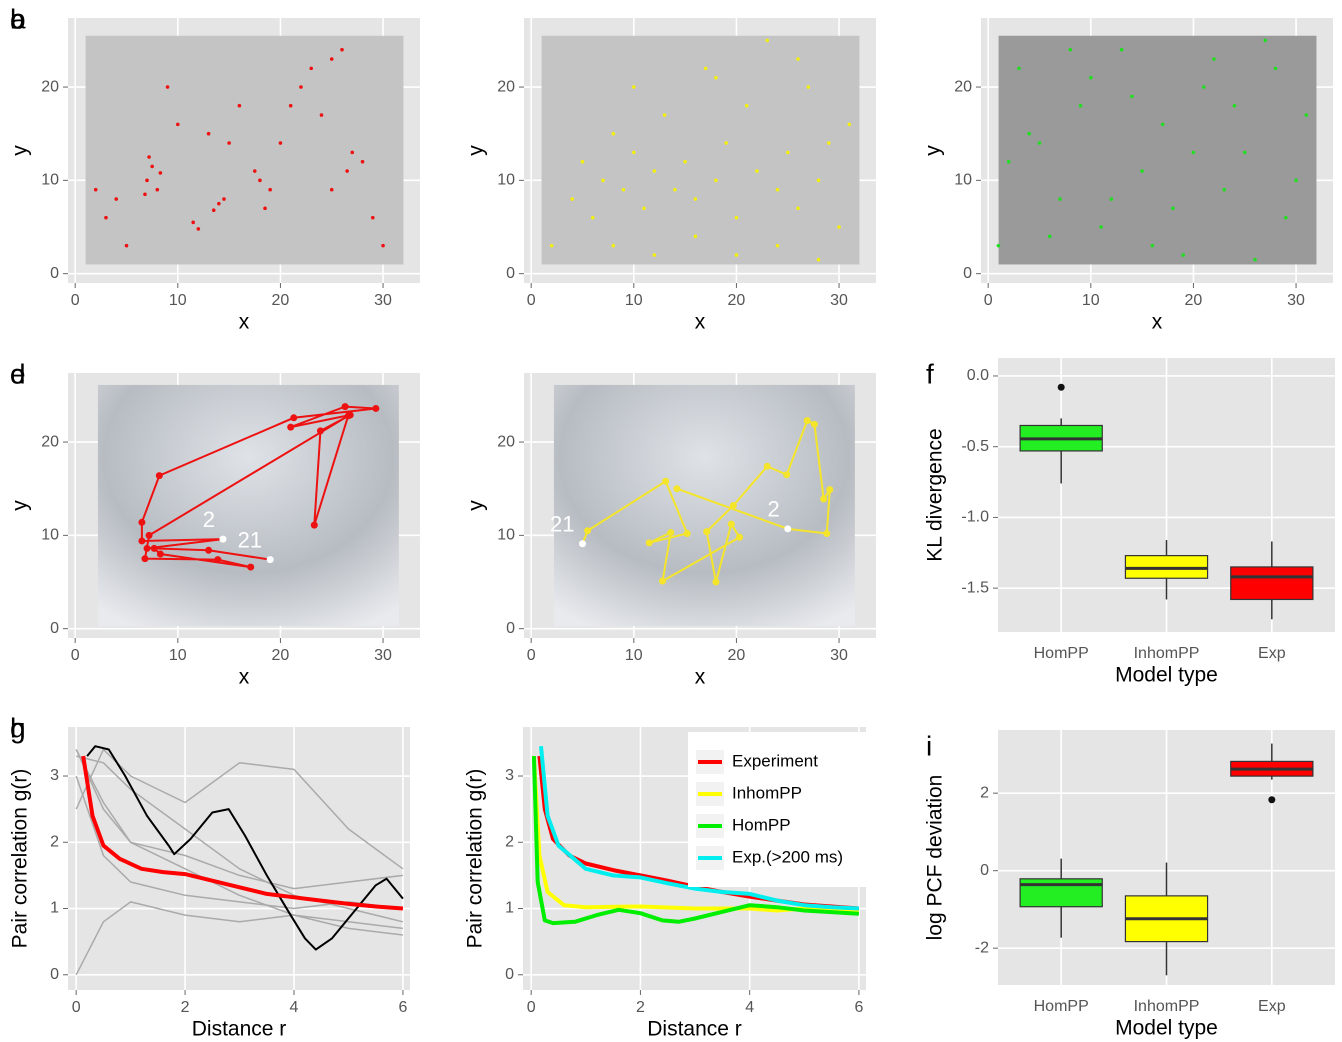 Image resolution: width=1342 pixels, height=1042 pixels. I want to click on x-tick-label: 30, so click(383, 655).